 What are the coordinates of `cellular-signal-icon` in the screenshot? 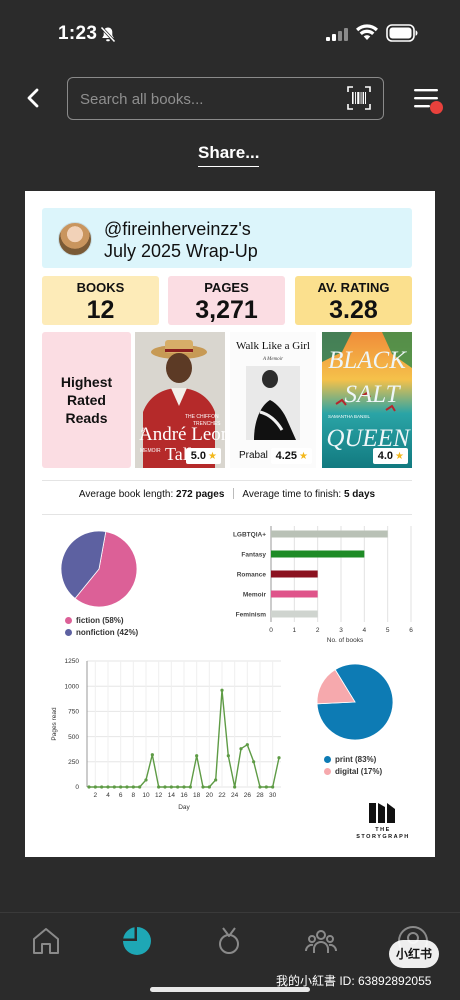 It's located at (337, 34).